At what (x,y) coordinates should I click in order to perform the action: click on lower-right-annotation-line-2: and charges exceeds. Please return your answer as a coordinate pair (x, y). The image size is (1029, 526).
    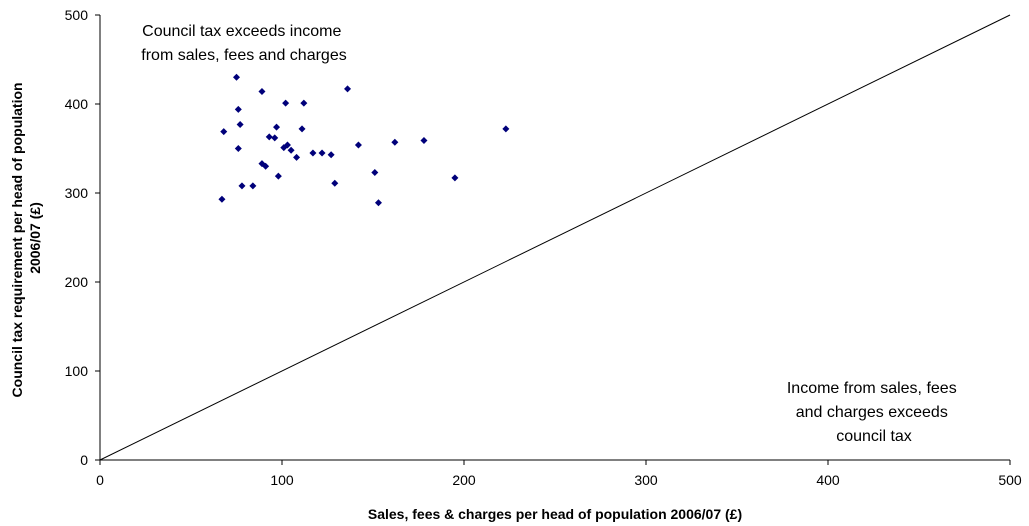
    Looking at the image, I should click on (872, 412).